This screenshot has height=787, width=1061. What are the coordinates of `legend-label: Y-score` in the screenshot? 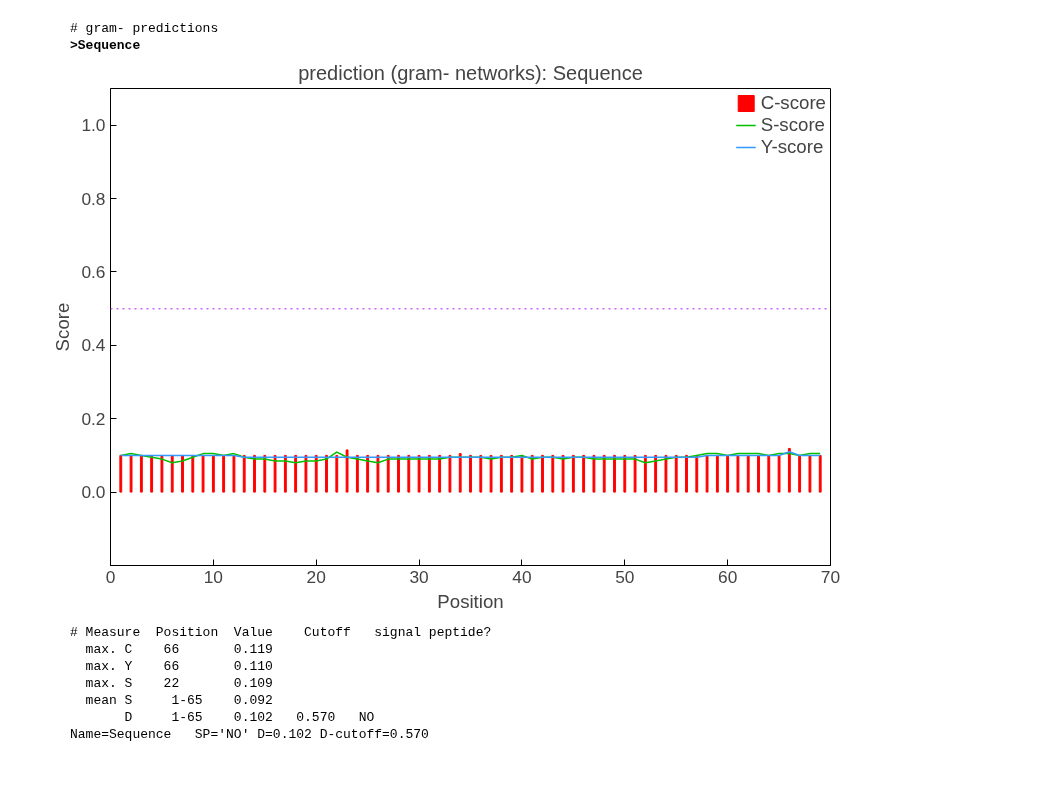 It's located at (792, 147).